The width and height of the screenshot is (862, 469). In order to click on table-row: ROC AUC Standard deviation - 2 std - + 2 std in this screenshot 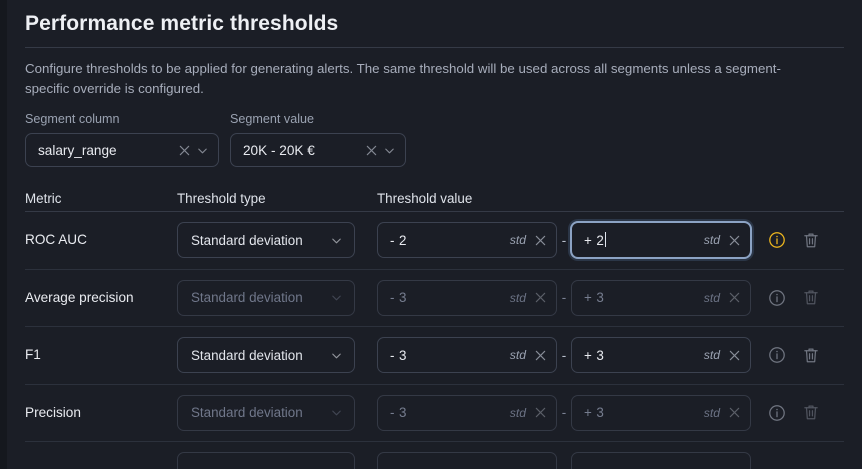, I will do `click(434, 240)`.